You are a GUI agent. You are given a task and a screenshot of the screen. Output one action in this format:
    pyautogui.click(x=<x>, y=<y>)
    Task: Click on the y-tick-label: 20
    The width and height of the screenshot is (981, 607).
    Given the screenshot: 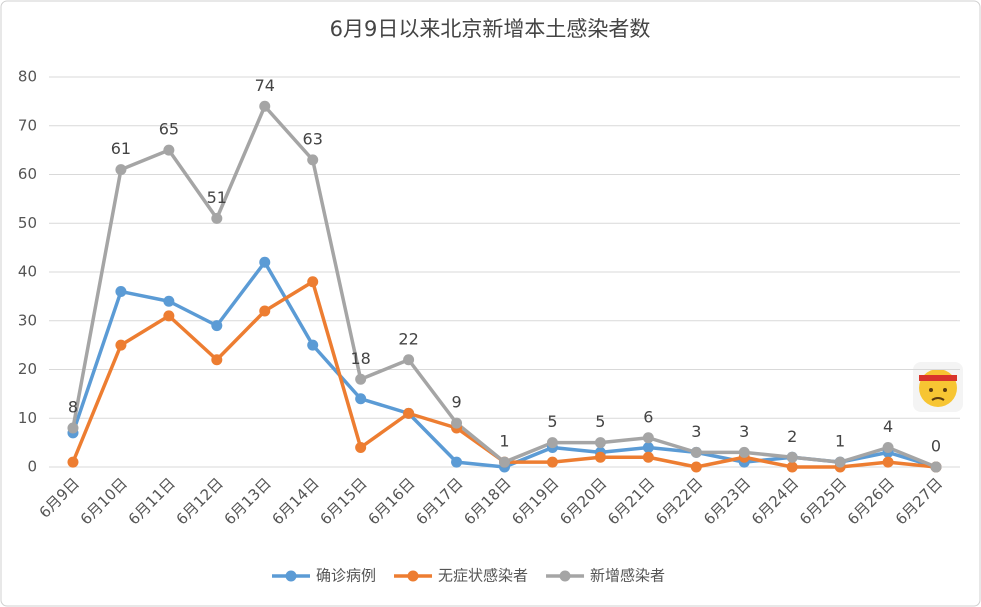 What is the action you would take?
    pyautogui.click(x=27, y=369)
    